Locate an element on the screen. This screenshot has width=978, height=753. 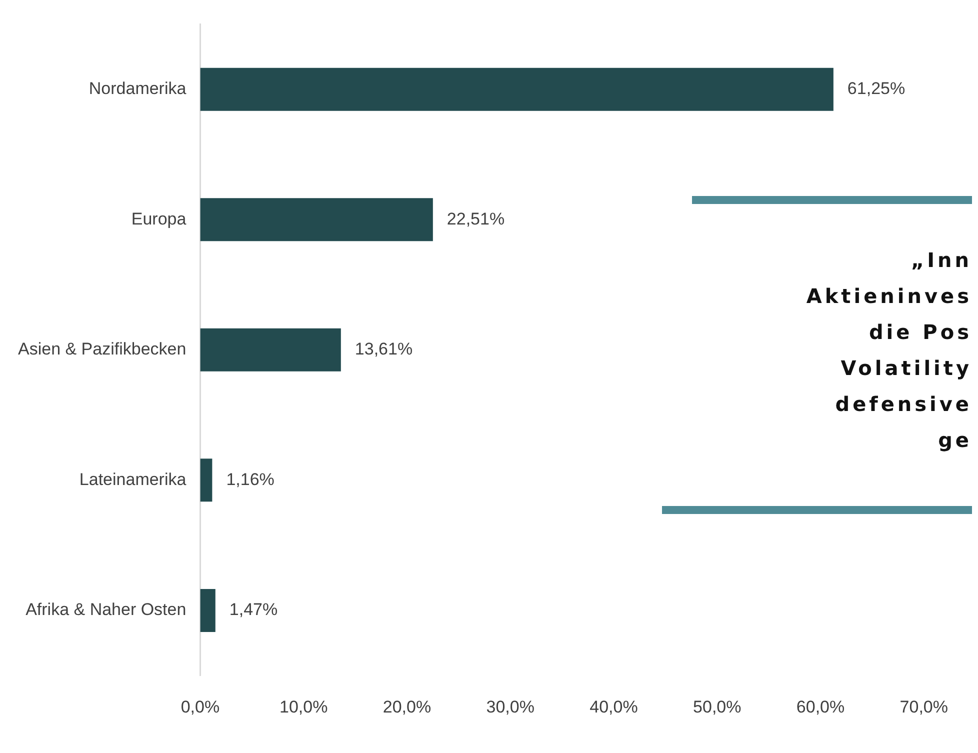
data-label: 1,47% is located at coordinates (253, 610).